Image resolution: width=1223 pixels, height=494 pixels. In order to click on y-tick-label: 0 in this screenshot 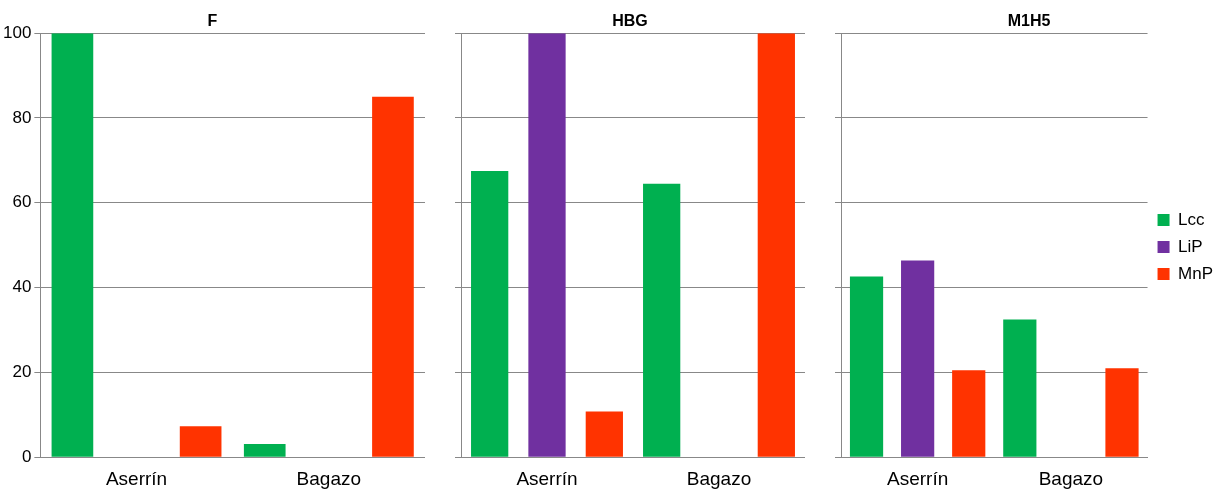, I will do `click(26, 456)`.